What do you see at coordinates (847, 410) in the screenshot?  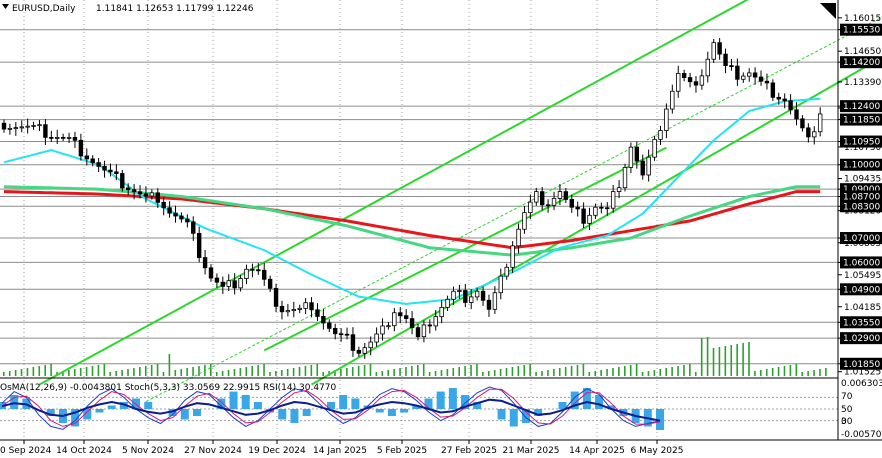 I see `osc-tick-label: 50` at bounding box center [847, 410].